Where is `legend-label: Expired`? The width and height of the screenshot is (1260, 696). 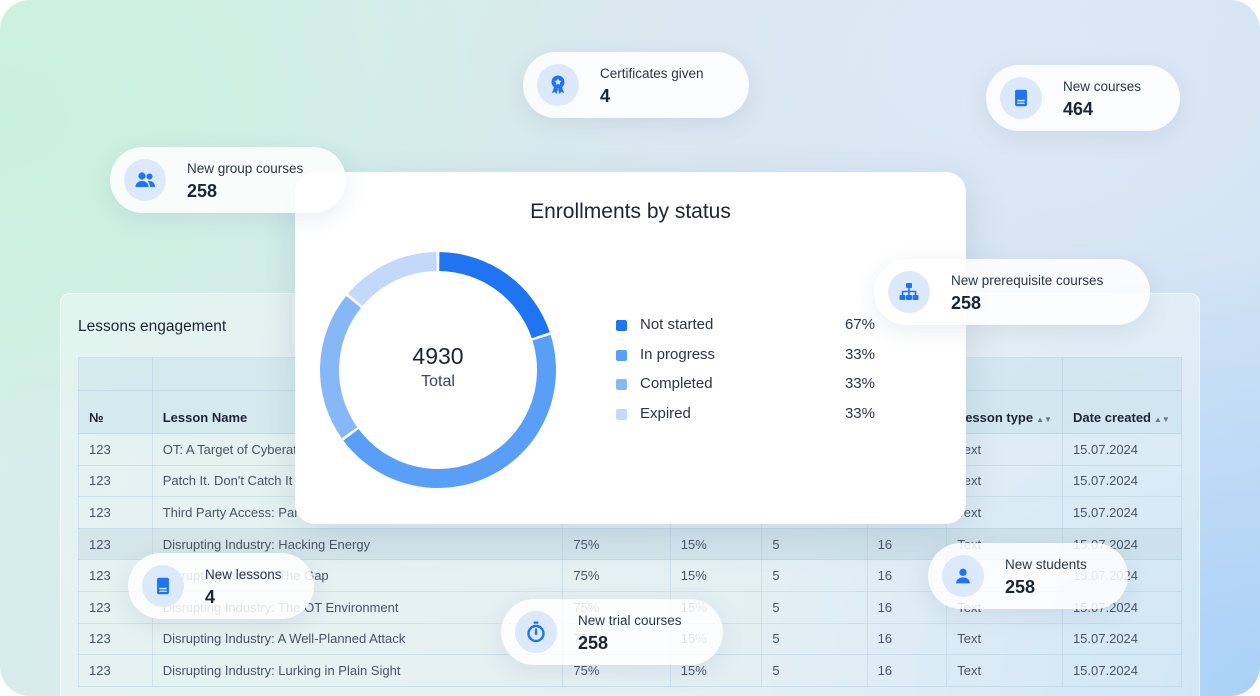 legend-label: Expired is located at coordinates (665, 413).